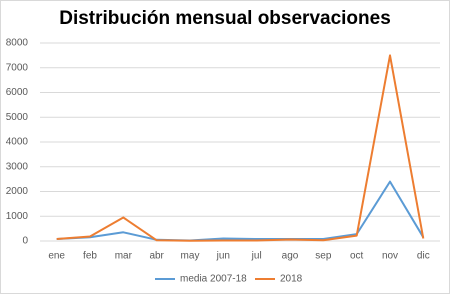 Image resolution: width=450 pixels, height=294 pixels. I want to click on x-tick-label: feb, so click(90, 256).